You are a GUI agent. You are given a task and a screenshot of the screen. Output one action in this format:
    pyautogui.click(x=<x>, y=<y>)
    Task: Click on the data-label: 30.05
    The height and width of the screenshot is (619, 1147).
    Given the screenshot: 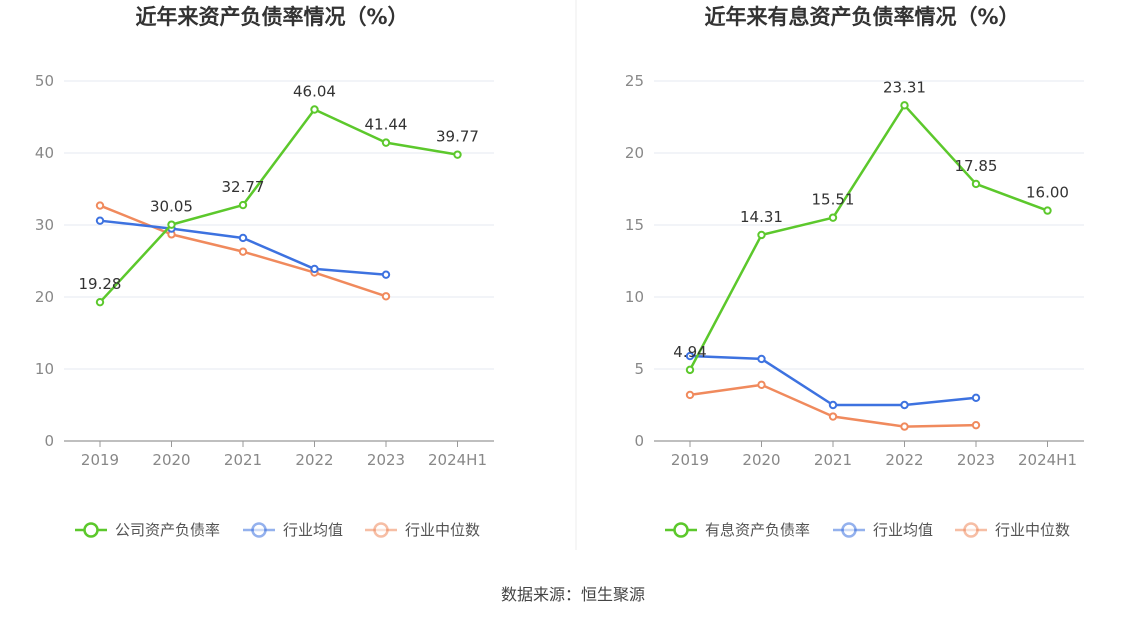 What is the action you would take?
    pyautogui.click(x=171, y=207)
    